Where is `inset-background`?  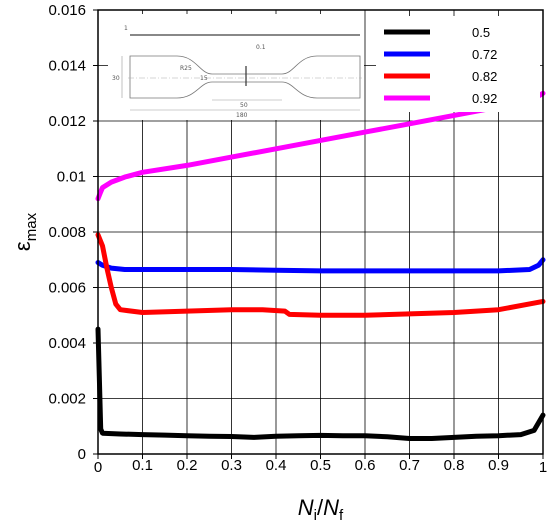
inset-background is located at coordinates (236, 67).